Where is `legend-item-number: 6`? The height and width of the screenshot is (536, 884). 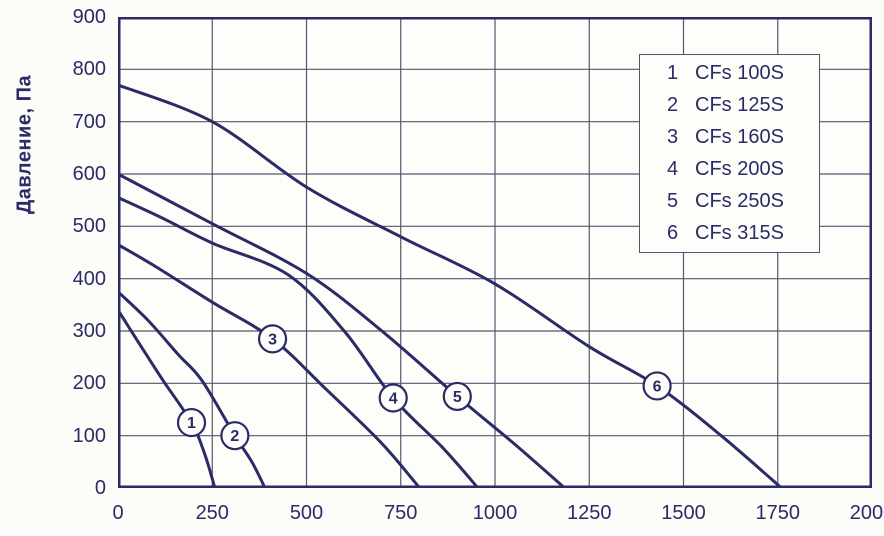
legend-item-number: 6 is located at coordinates (672, 233).